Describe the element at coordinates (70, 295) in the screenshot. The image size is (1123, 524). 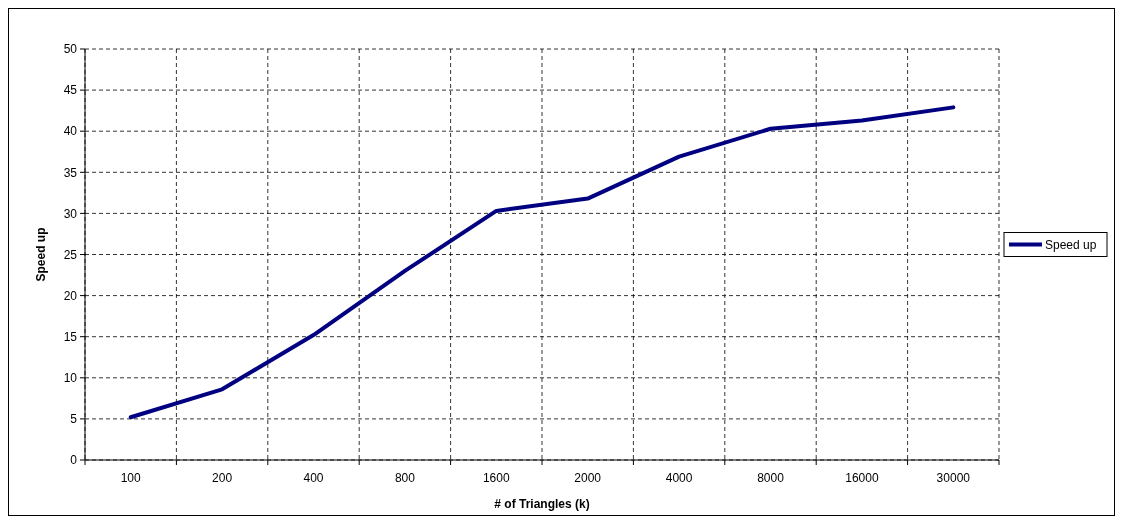
I see `y-tick-label: 20` at that location.